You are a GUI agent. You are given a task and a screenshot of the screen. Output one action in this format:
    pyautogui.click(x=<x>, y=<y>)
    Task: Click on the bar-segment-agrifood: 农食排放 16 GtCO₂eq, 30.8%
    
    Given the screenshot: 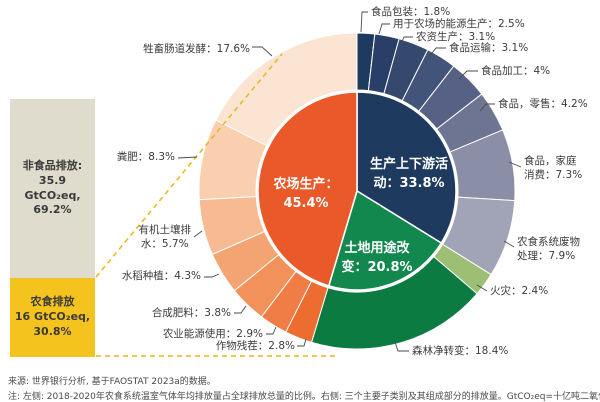 What is the action you would take?
    pyautogui.click(x=52, y=317)
    